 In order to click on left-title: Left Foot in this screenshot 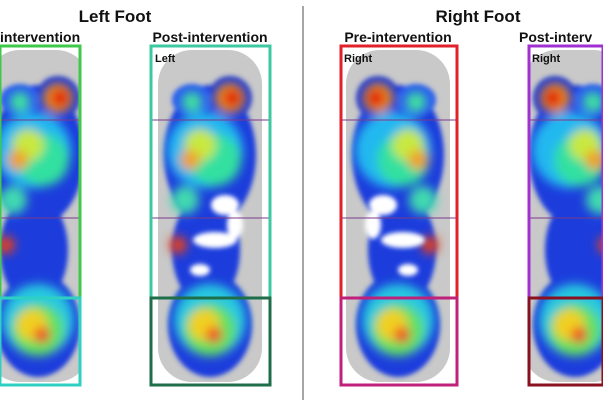, I will do `click(115, 16)`.